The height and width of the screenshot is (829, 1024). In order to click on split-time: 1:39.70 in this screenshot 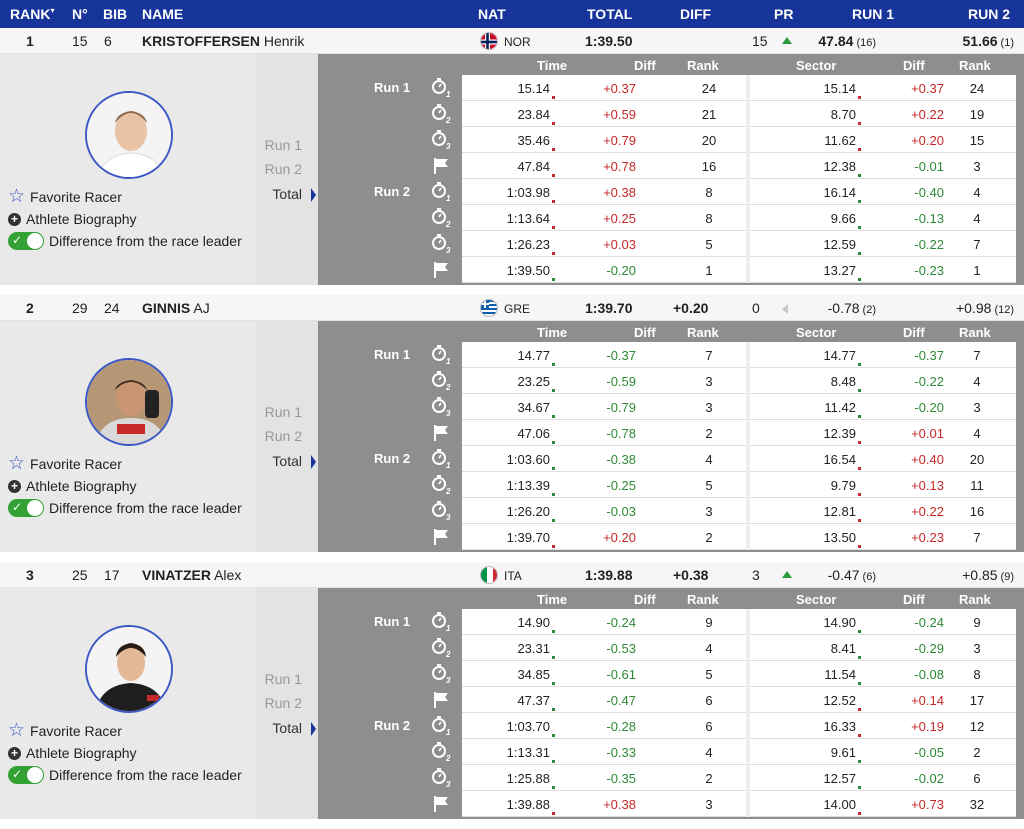, I will do `click(528, 537)`.